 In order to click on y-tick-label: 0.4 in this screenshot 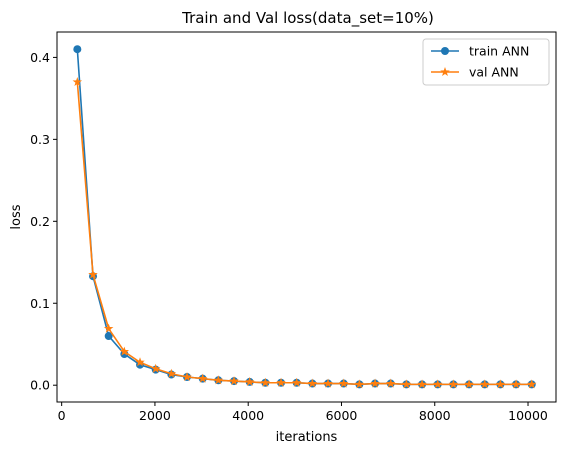, I will do `click(40, 57)`.